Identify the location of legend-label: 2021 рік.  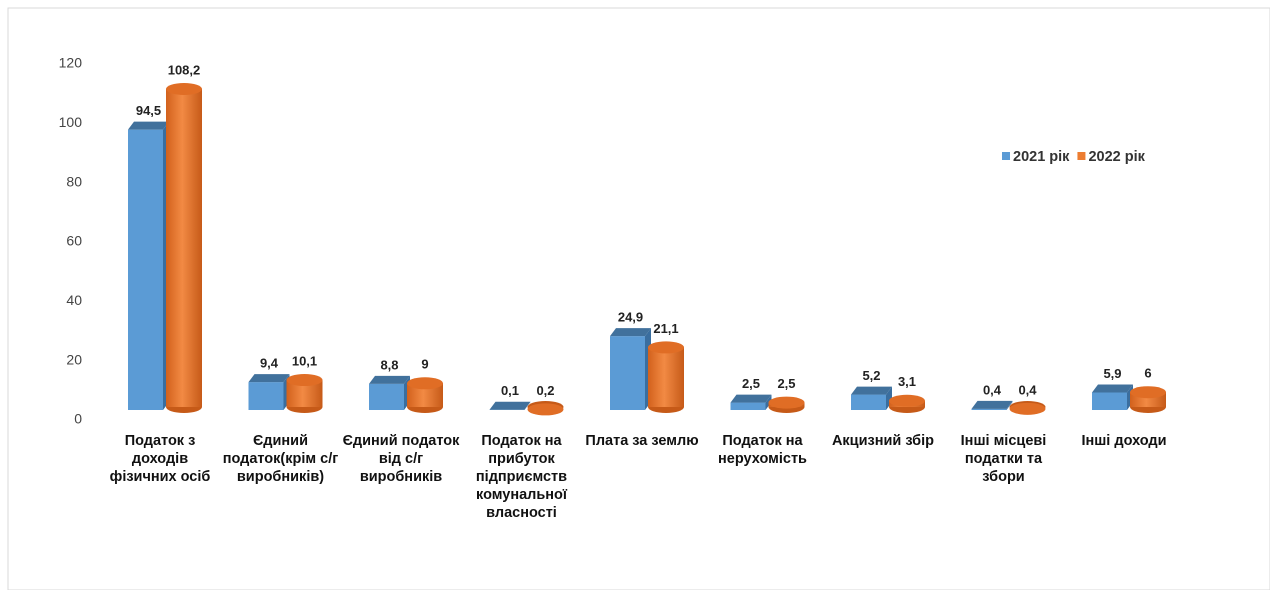
(1041, 157).